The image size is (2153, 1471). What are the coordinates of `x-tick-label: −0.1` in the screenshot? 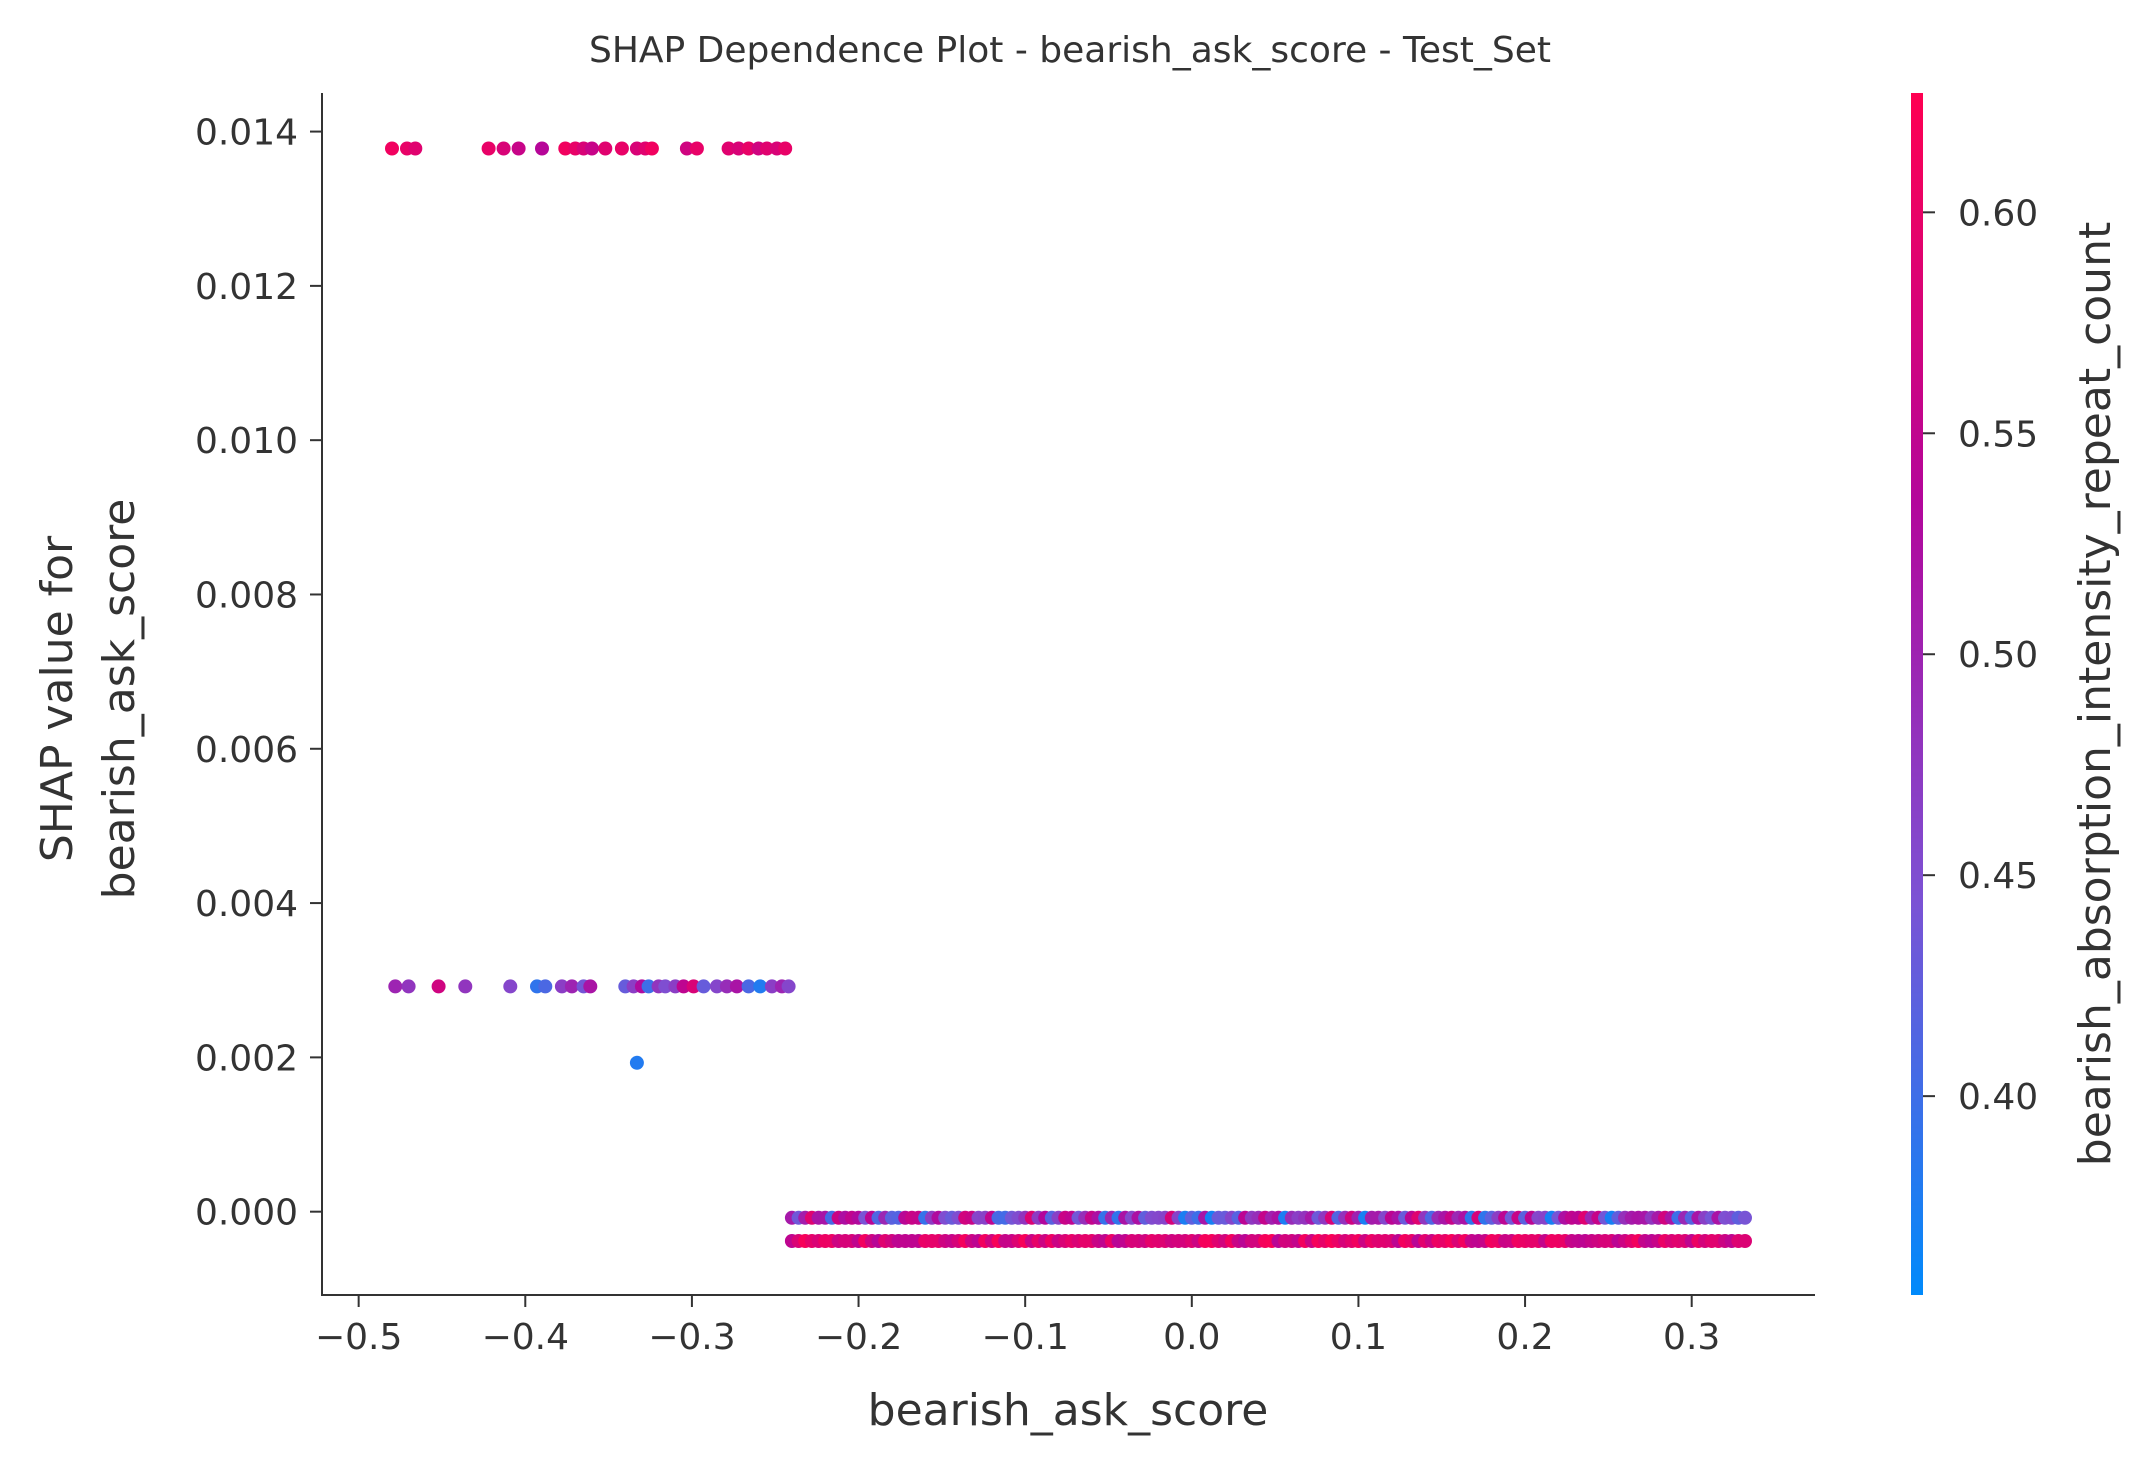 It's located at (1024, 1337).